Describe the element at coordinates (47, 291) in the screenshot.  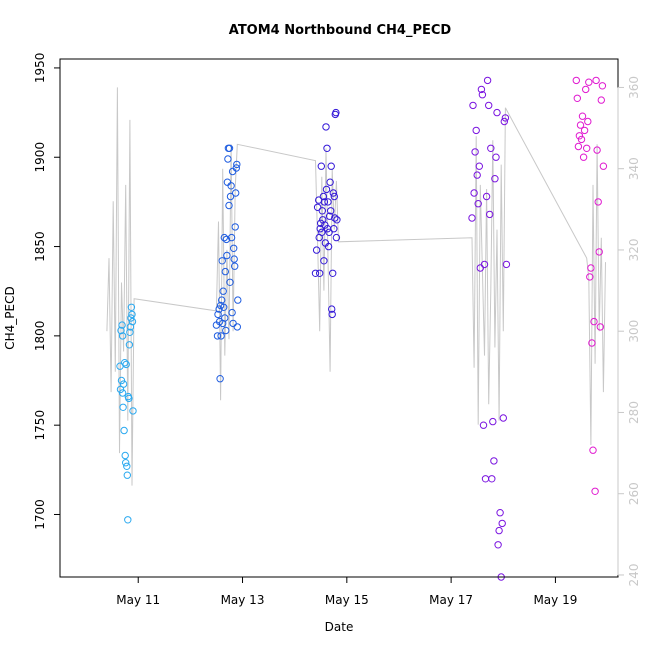
I see `y-axis: 1700 1750 1800 1850 1900 1950` at that location.